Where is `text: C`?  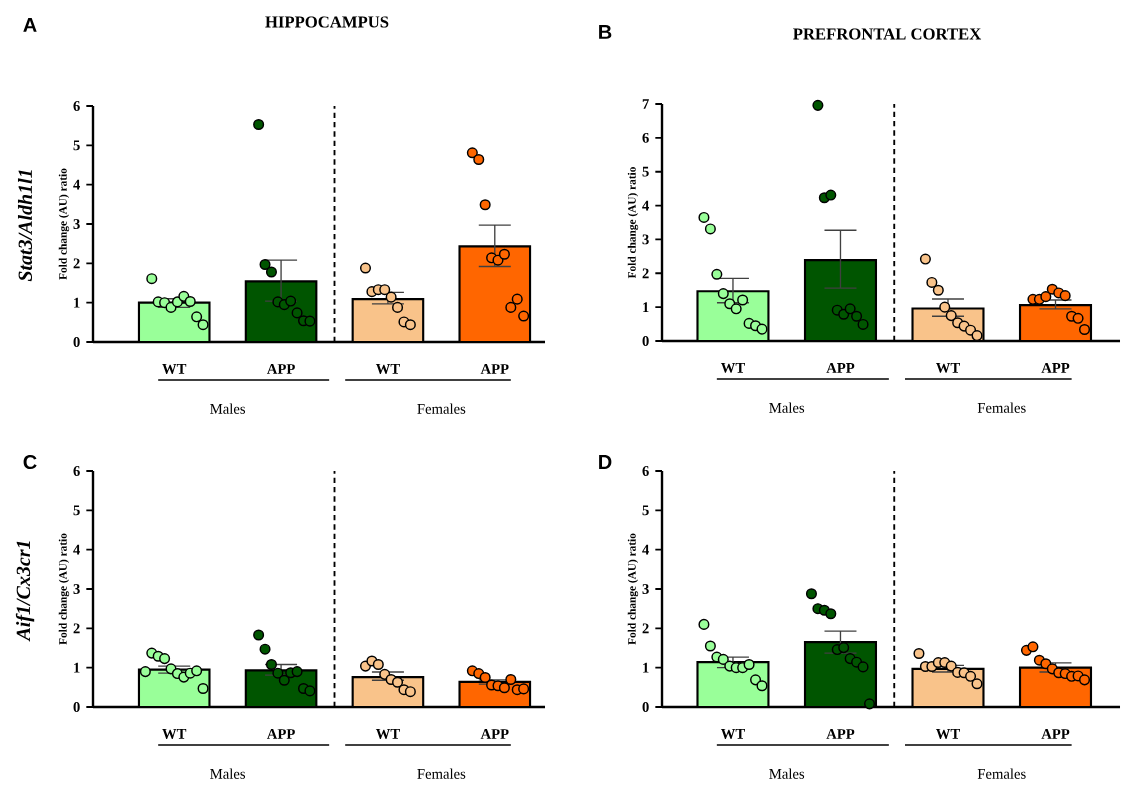 text: C is located at coordinates (30, 462).